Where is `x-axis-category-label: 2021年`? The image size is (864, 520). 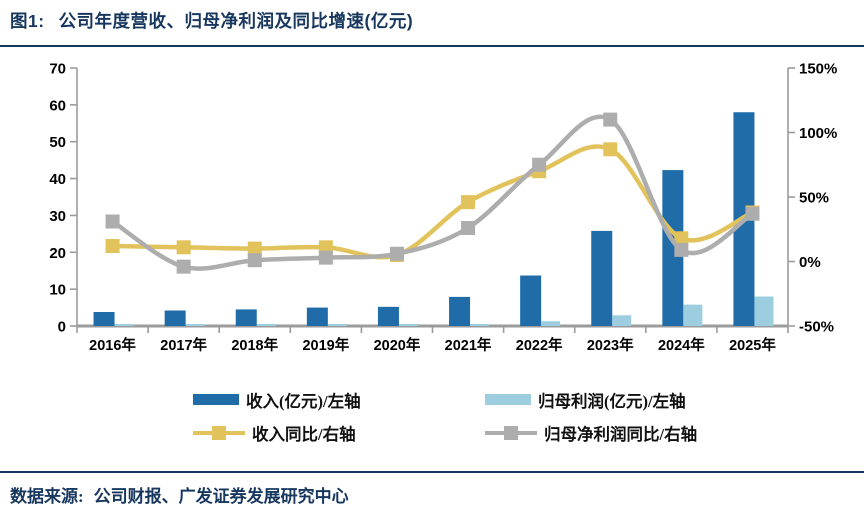 x-axis-category-label: 2021年 is located at coordinates (468, 345).